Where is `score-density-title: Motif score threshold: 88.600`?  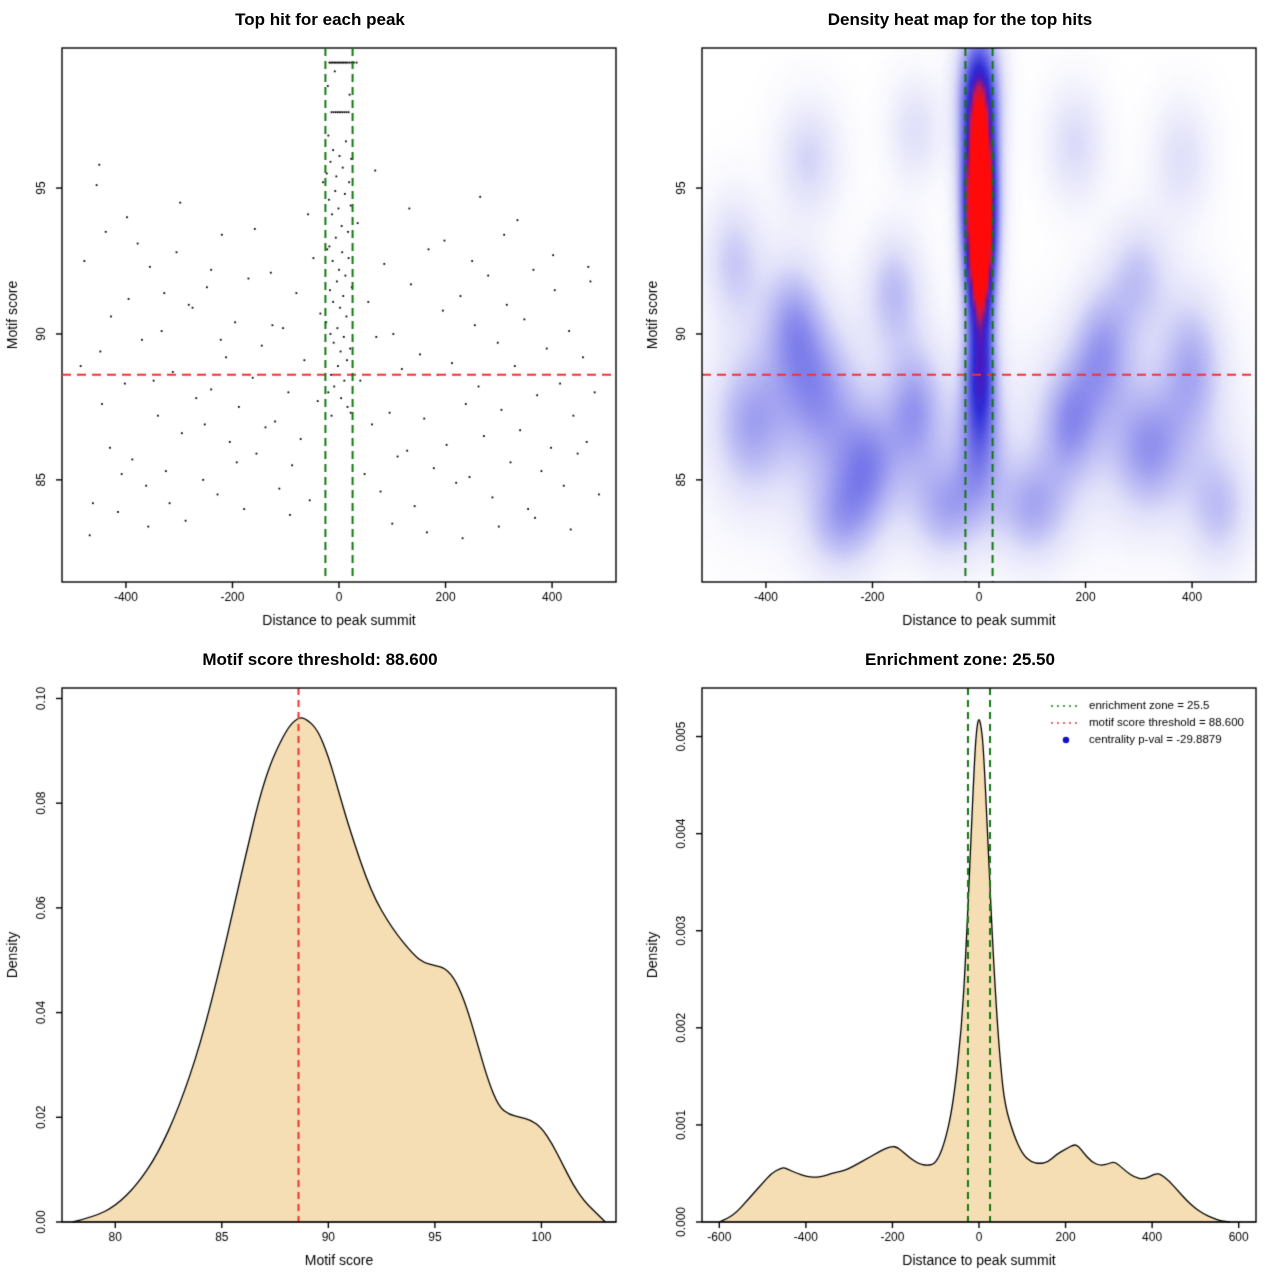
score-density-title: Motif score threshold: 88.600 is located at coordinates (320, 659).